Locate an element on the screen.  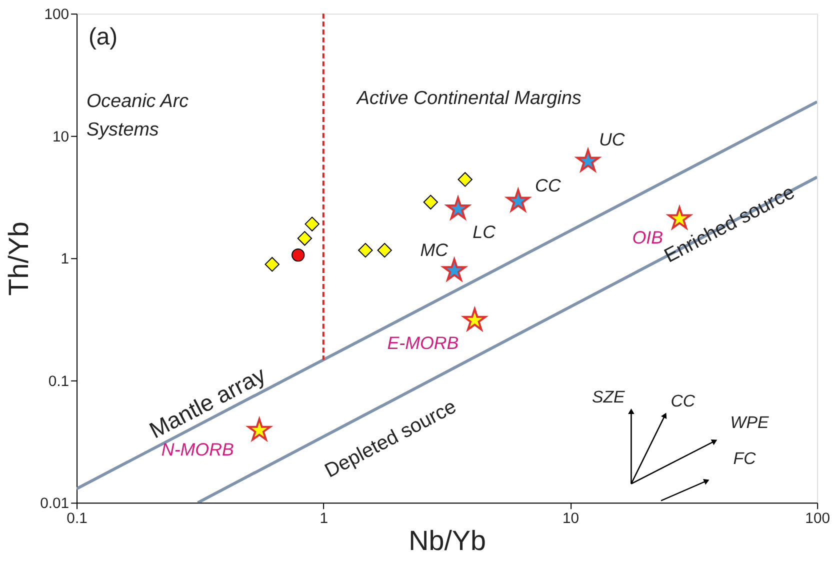
annotation: Oceanic Arc Systems is located at coordinates (138, 115).